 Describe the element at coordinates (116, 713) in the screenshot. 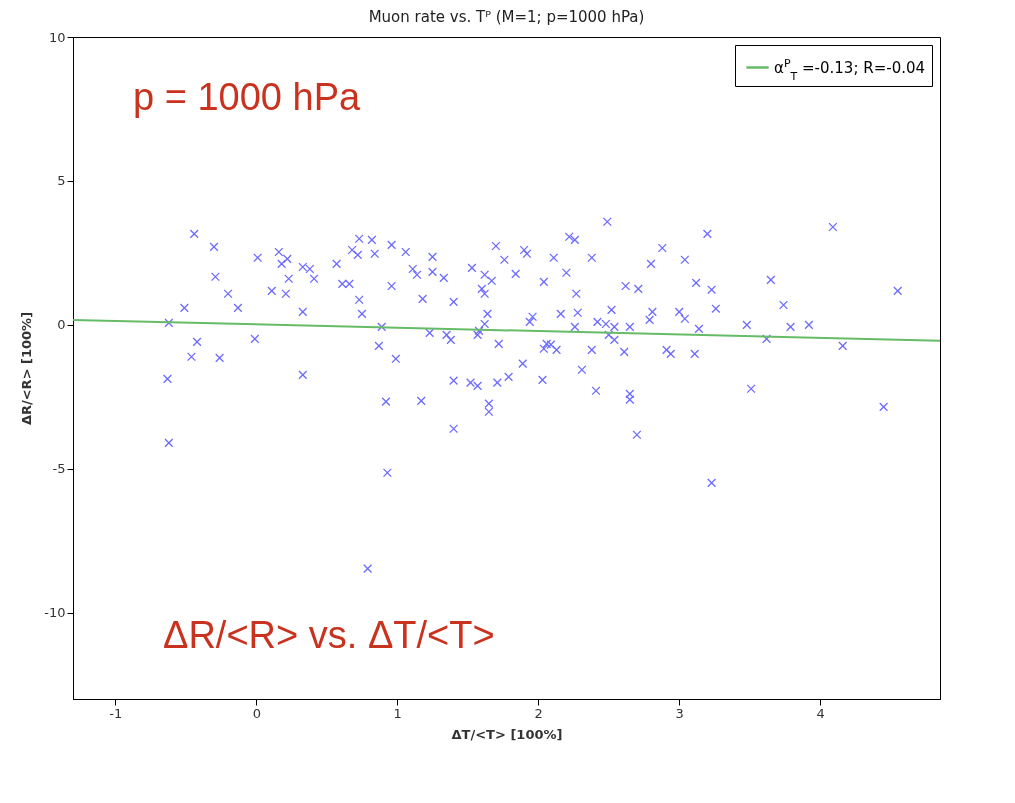

I see `x-tick-label: -1` at that location.